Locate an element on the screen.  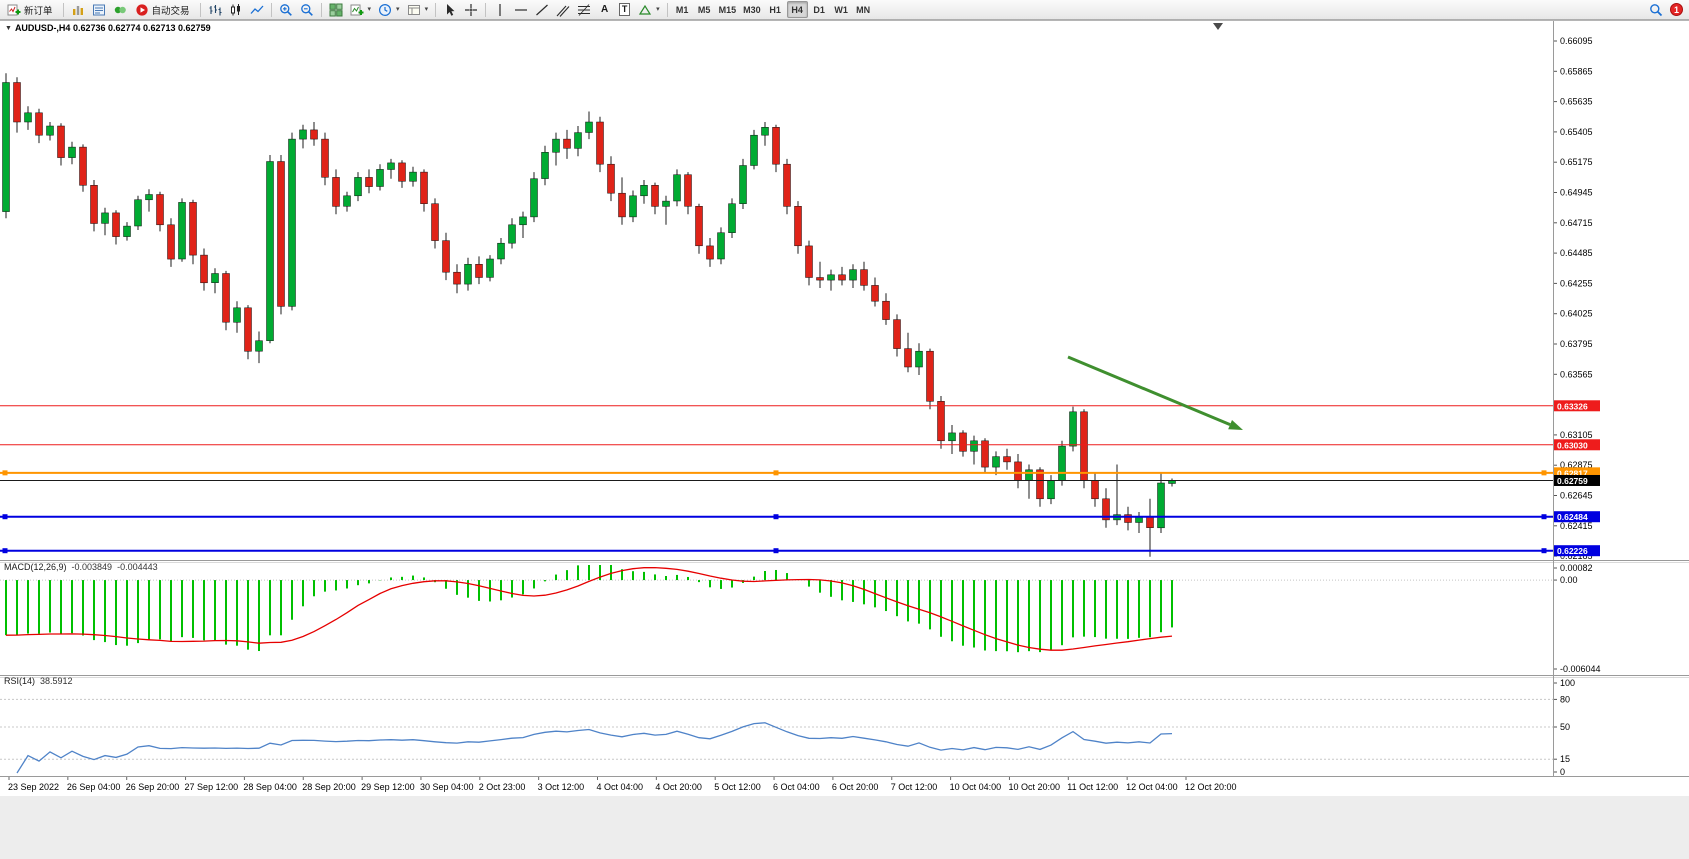
timeframe-m5-button: M5 is located at coordinates (704, 9).